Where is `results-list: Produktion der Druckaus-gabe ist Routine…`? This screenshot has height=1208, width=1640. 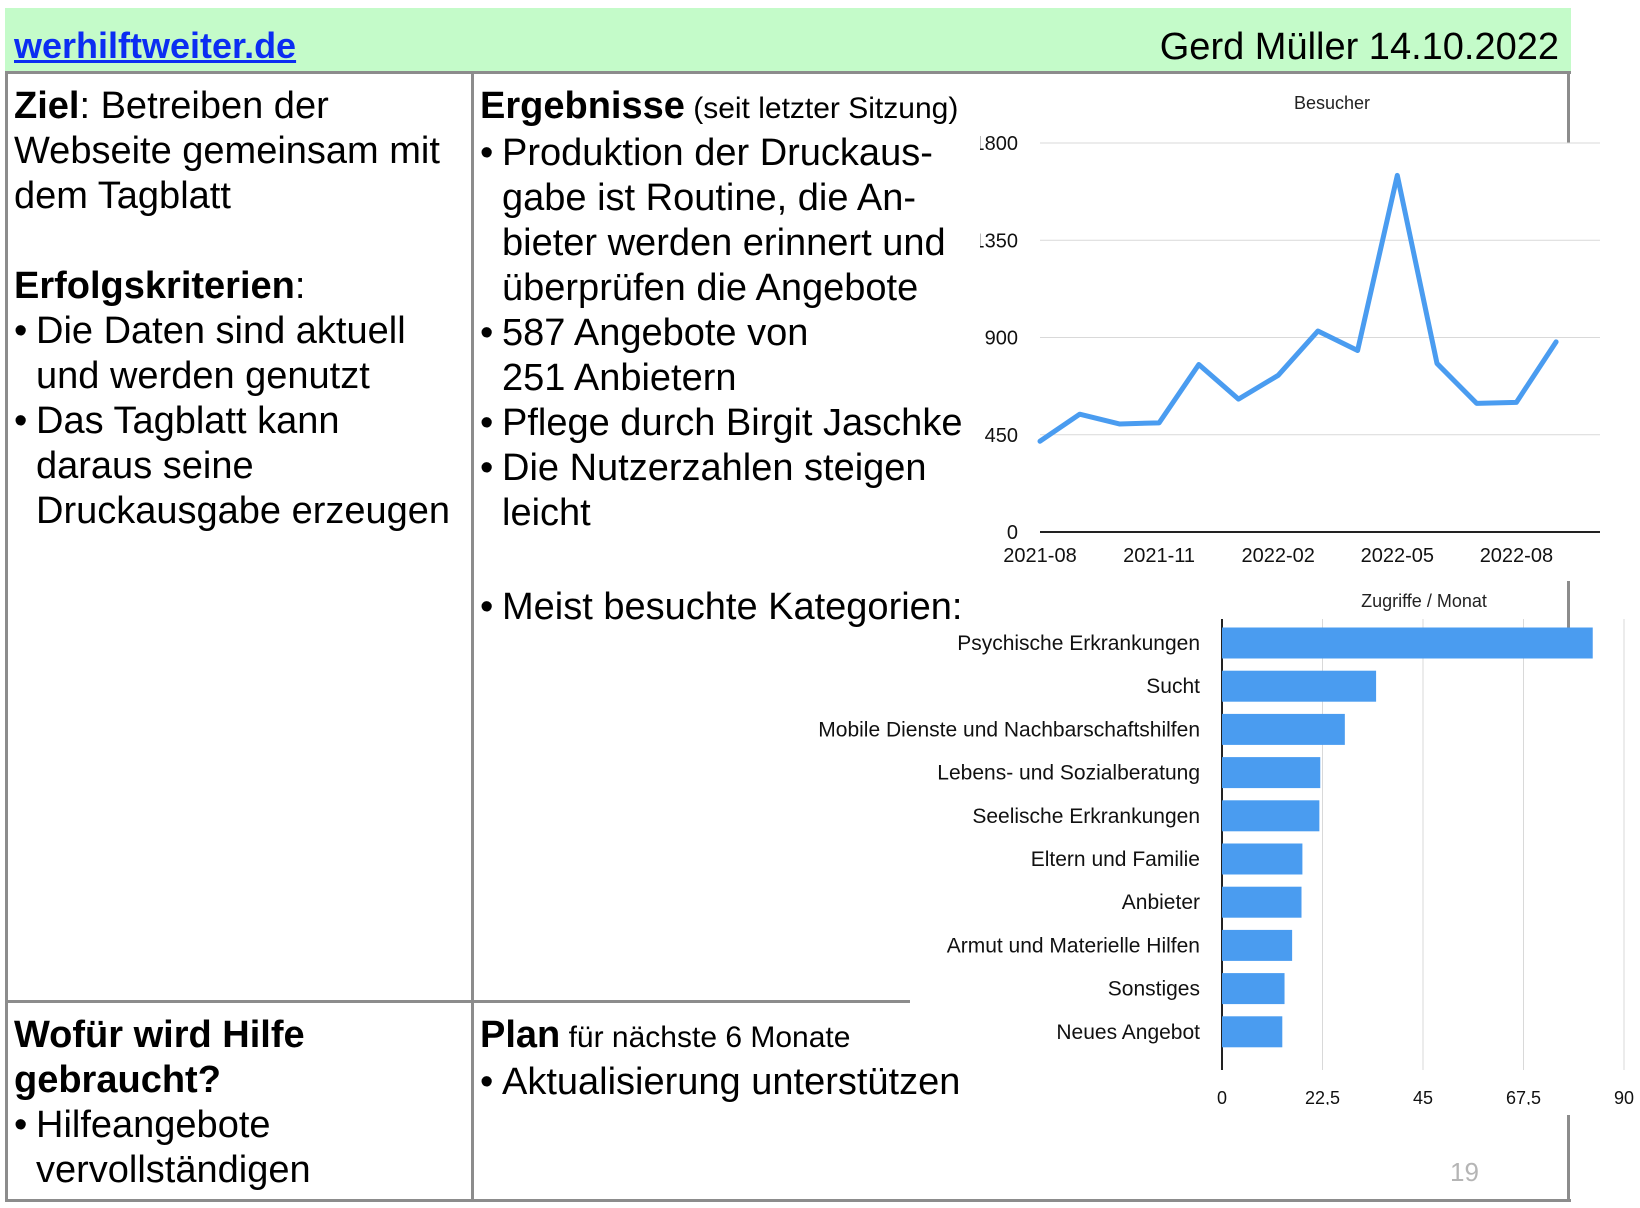 results-list: Produktion der Druckaus-gabe ist Routine… is located at coordinates (730, 333).